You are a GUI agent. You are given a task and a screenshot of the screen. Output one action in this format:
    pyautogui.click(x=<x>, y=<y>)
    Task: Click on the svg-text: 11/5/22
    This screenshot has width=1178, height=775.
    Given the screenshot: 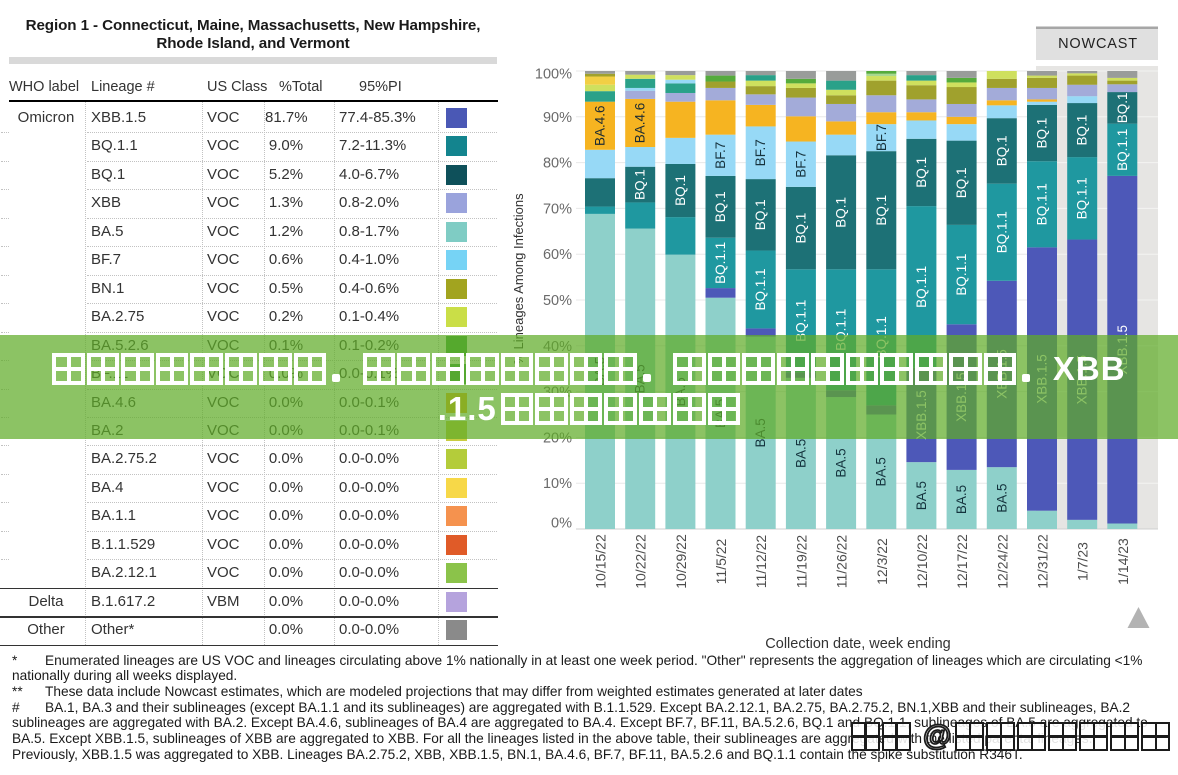 What is the action you would take?
    pyautogui.click(x=721, y=561)
    